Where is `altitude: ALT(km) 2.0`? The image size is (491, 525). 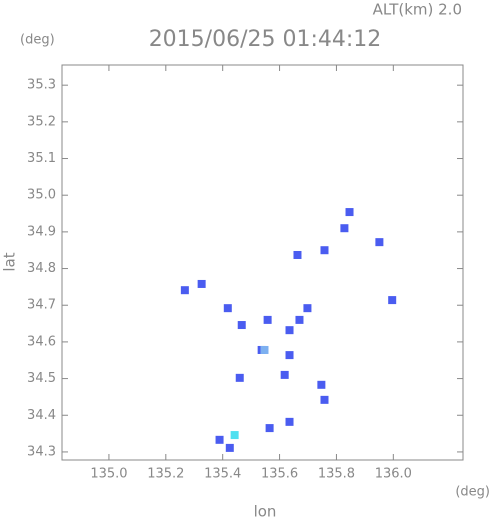 altitude: ALT(km) 2.0 is located at coordinates (417, 10).